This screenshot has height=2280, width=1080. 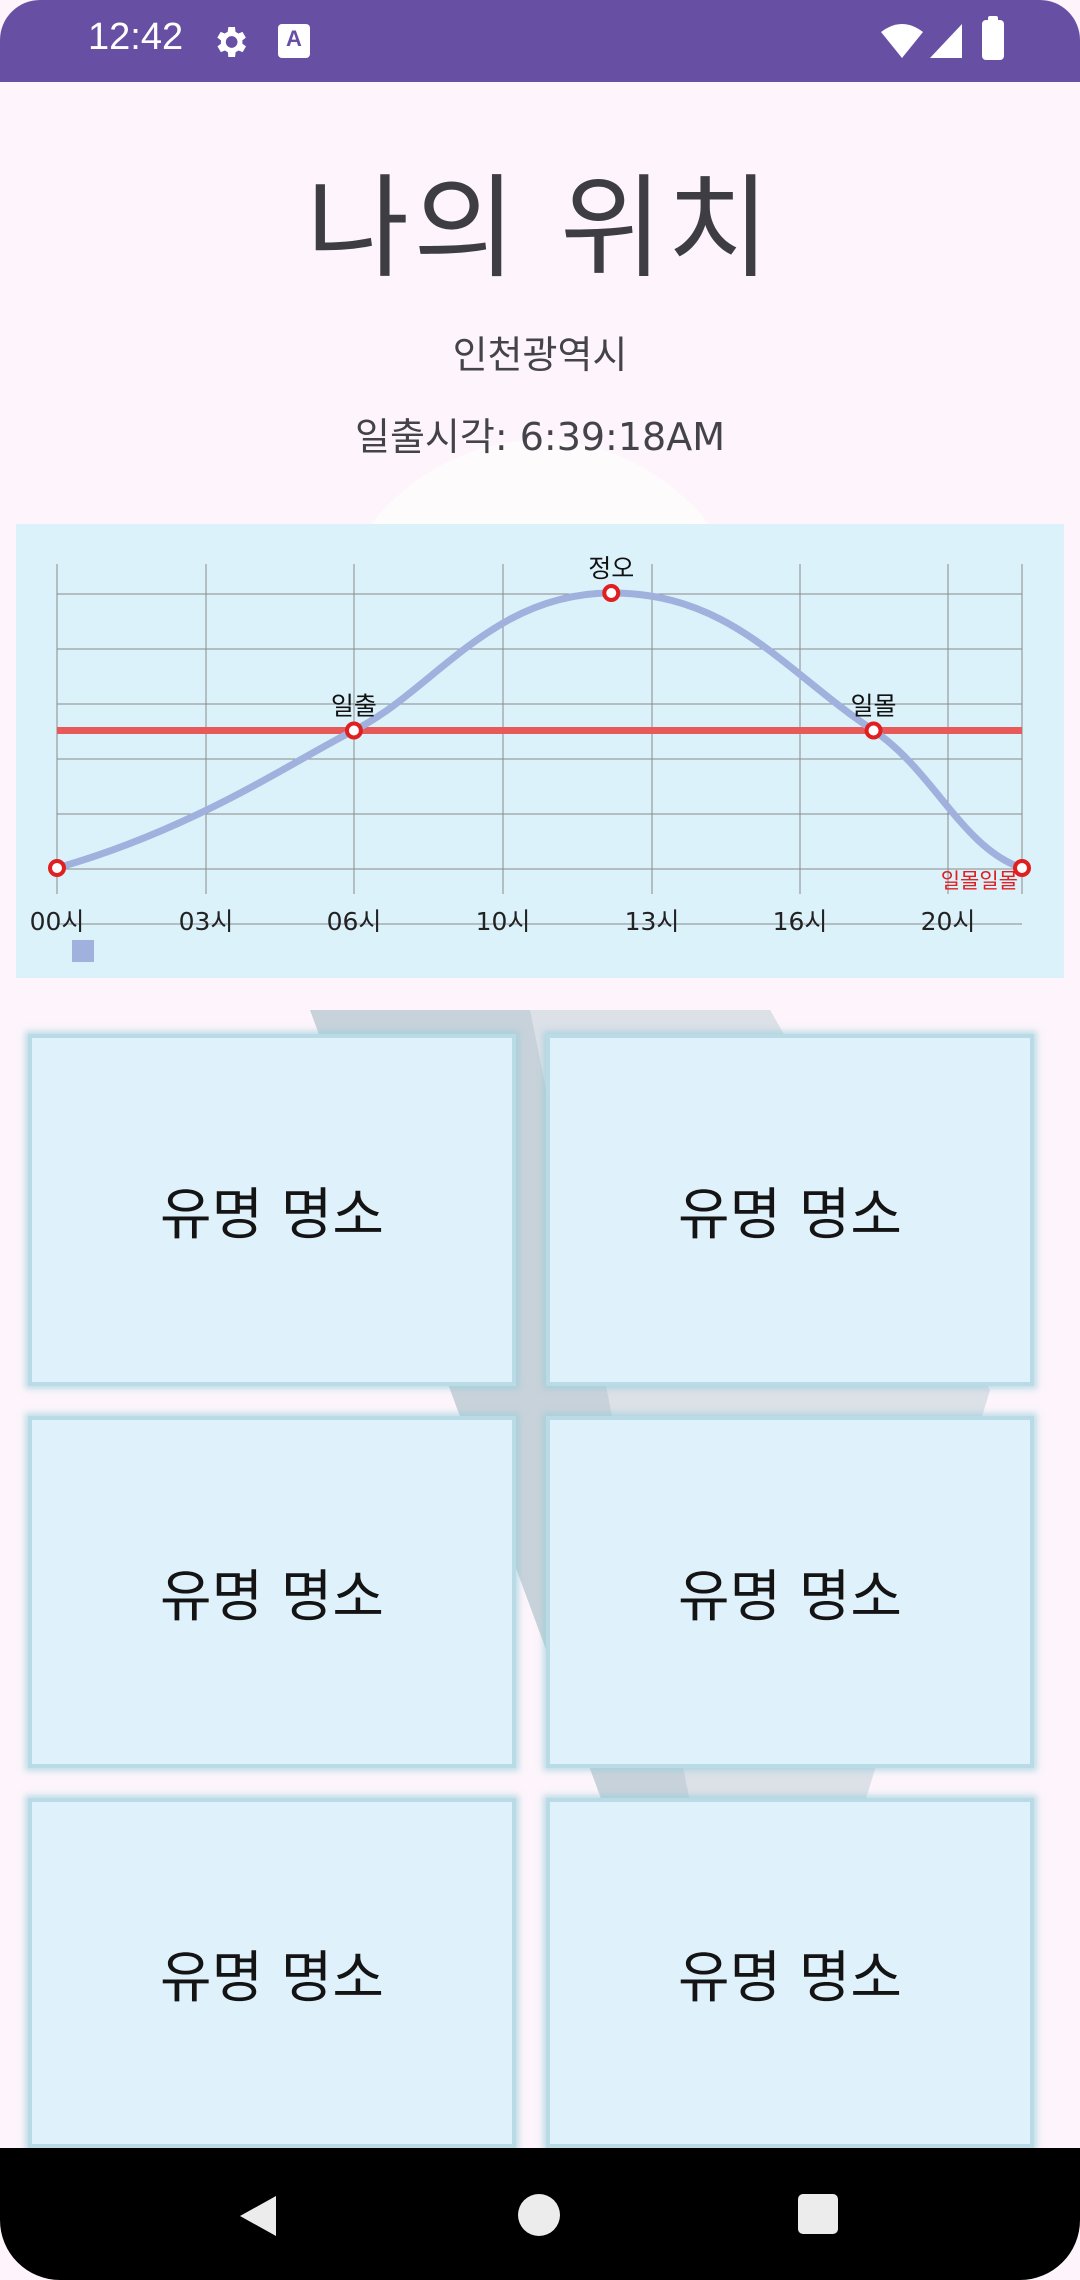 I want to click on x-tick-label: 16시, so click(x=800, y=921).